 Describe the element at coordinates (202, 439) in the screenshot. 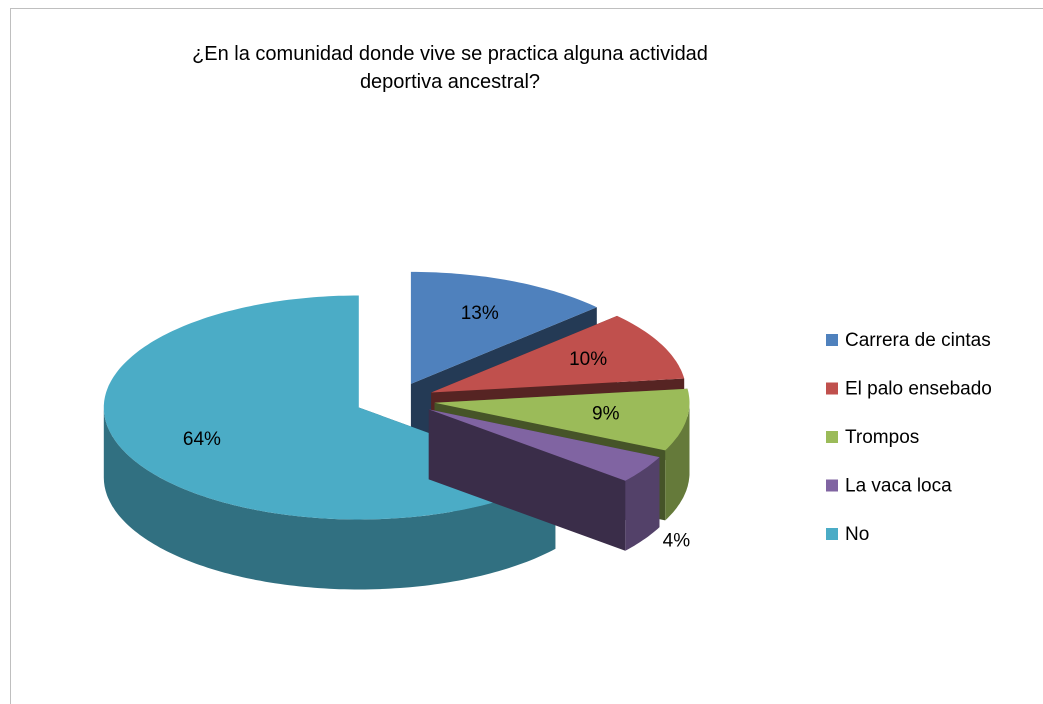

I see `data-label: 64%` at that location.